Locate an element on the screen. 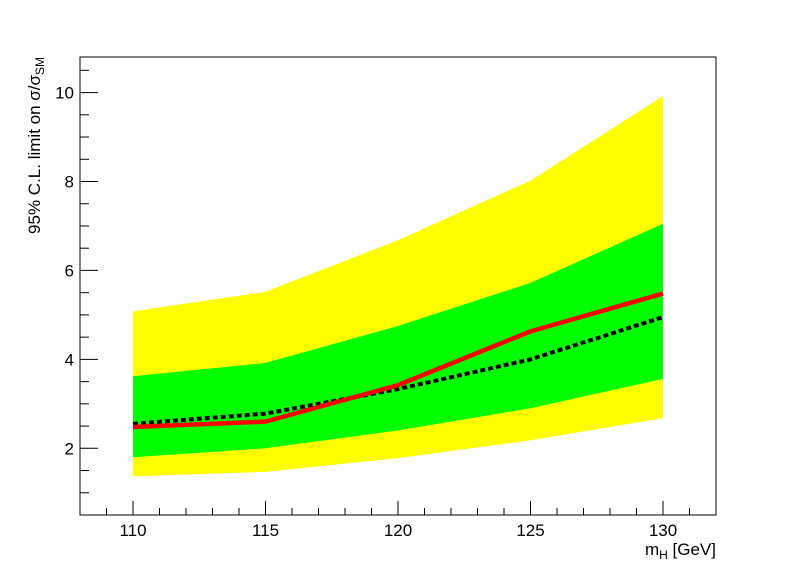 The image size is (796, 572). x-axis-title-unit: [GeV] is located at coordinates (692, 549).